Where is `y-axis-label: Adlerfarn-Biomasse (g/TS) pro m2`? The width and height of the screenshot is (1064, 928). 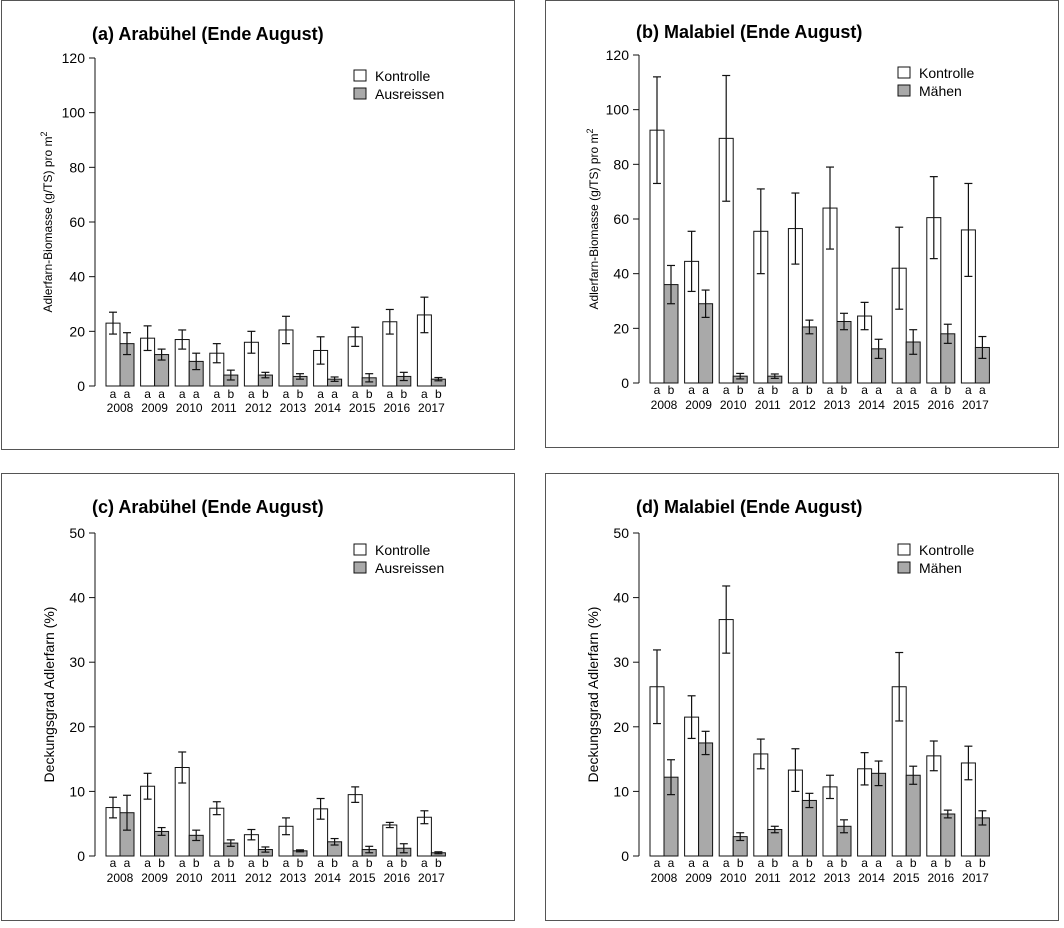 y-axis-label: Adlerfarn-Biomasse (g/TS) pro m2 is located at coordinates (47, 221).